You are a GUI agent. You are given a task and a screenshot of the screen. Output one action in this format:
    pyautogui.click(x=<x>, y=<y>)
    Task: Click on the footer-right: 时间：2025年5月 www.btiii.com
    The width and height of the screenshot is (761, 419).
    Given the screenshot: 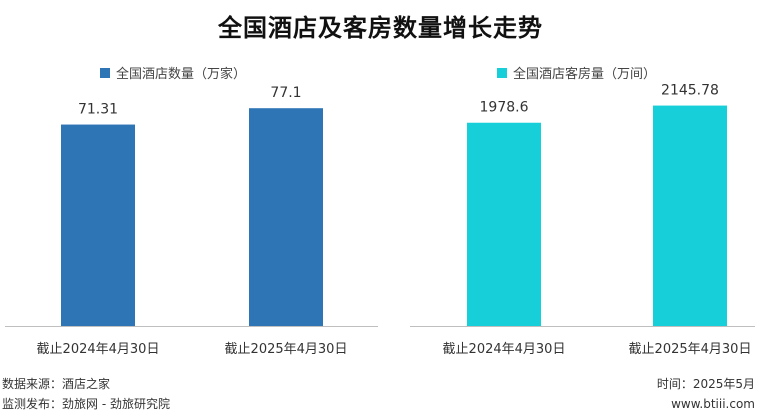 What is the action you would take?
    pyautogui.click(x=706, y=394)
    